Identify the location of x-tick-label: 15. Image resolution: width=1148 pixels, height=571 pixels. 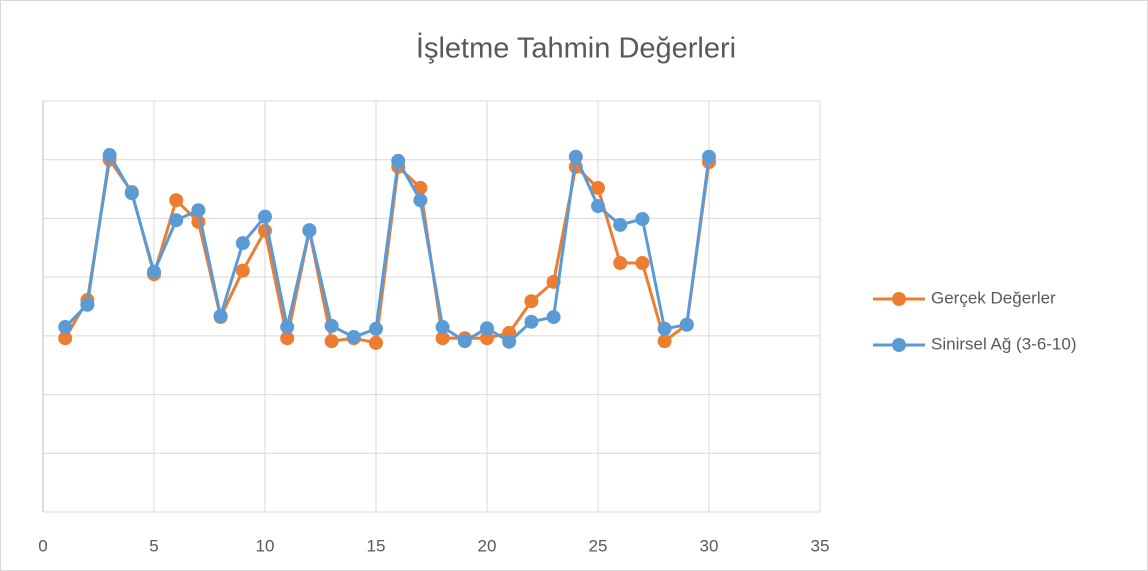
(376, 545).